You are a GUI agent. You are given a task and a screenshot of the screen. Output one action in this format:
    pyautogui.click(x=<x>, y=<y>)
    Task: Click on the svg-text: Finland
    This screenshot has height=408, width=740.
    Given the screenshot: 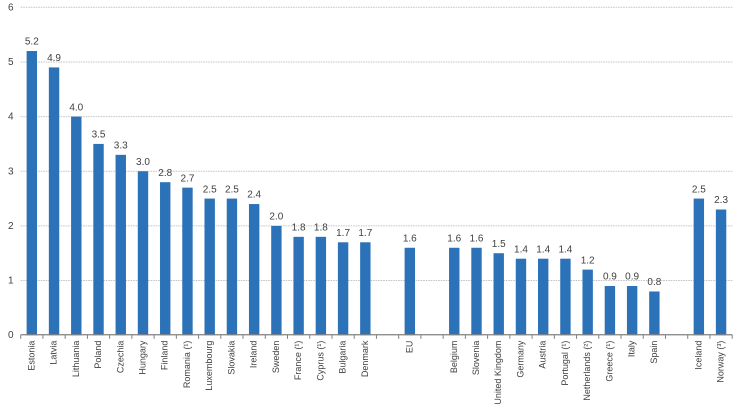 What is the action you would take?
    pyautogui.click(x=165, y=356)
    